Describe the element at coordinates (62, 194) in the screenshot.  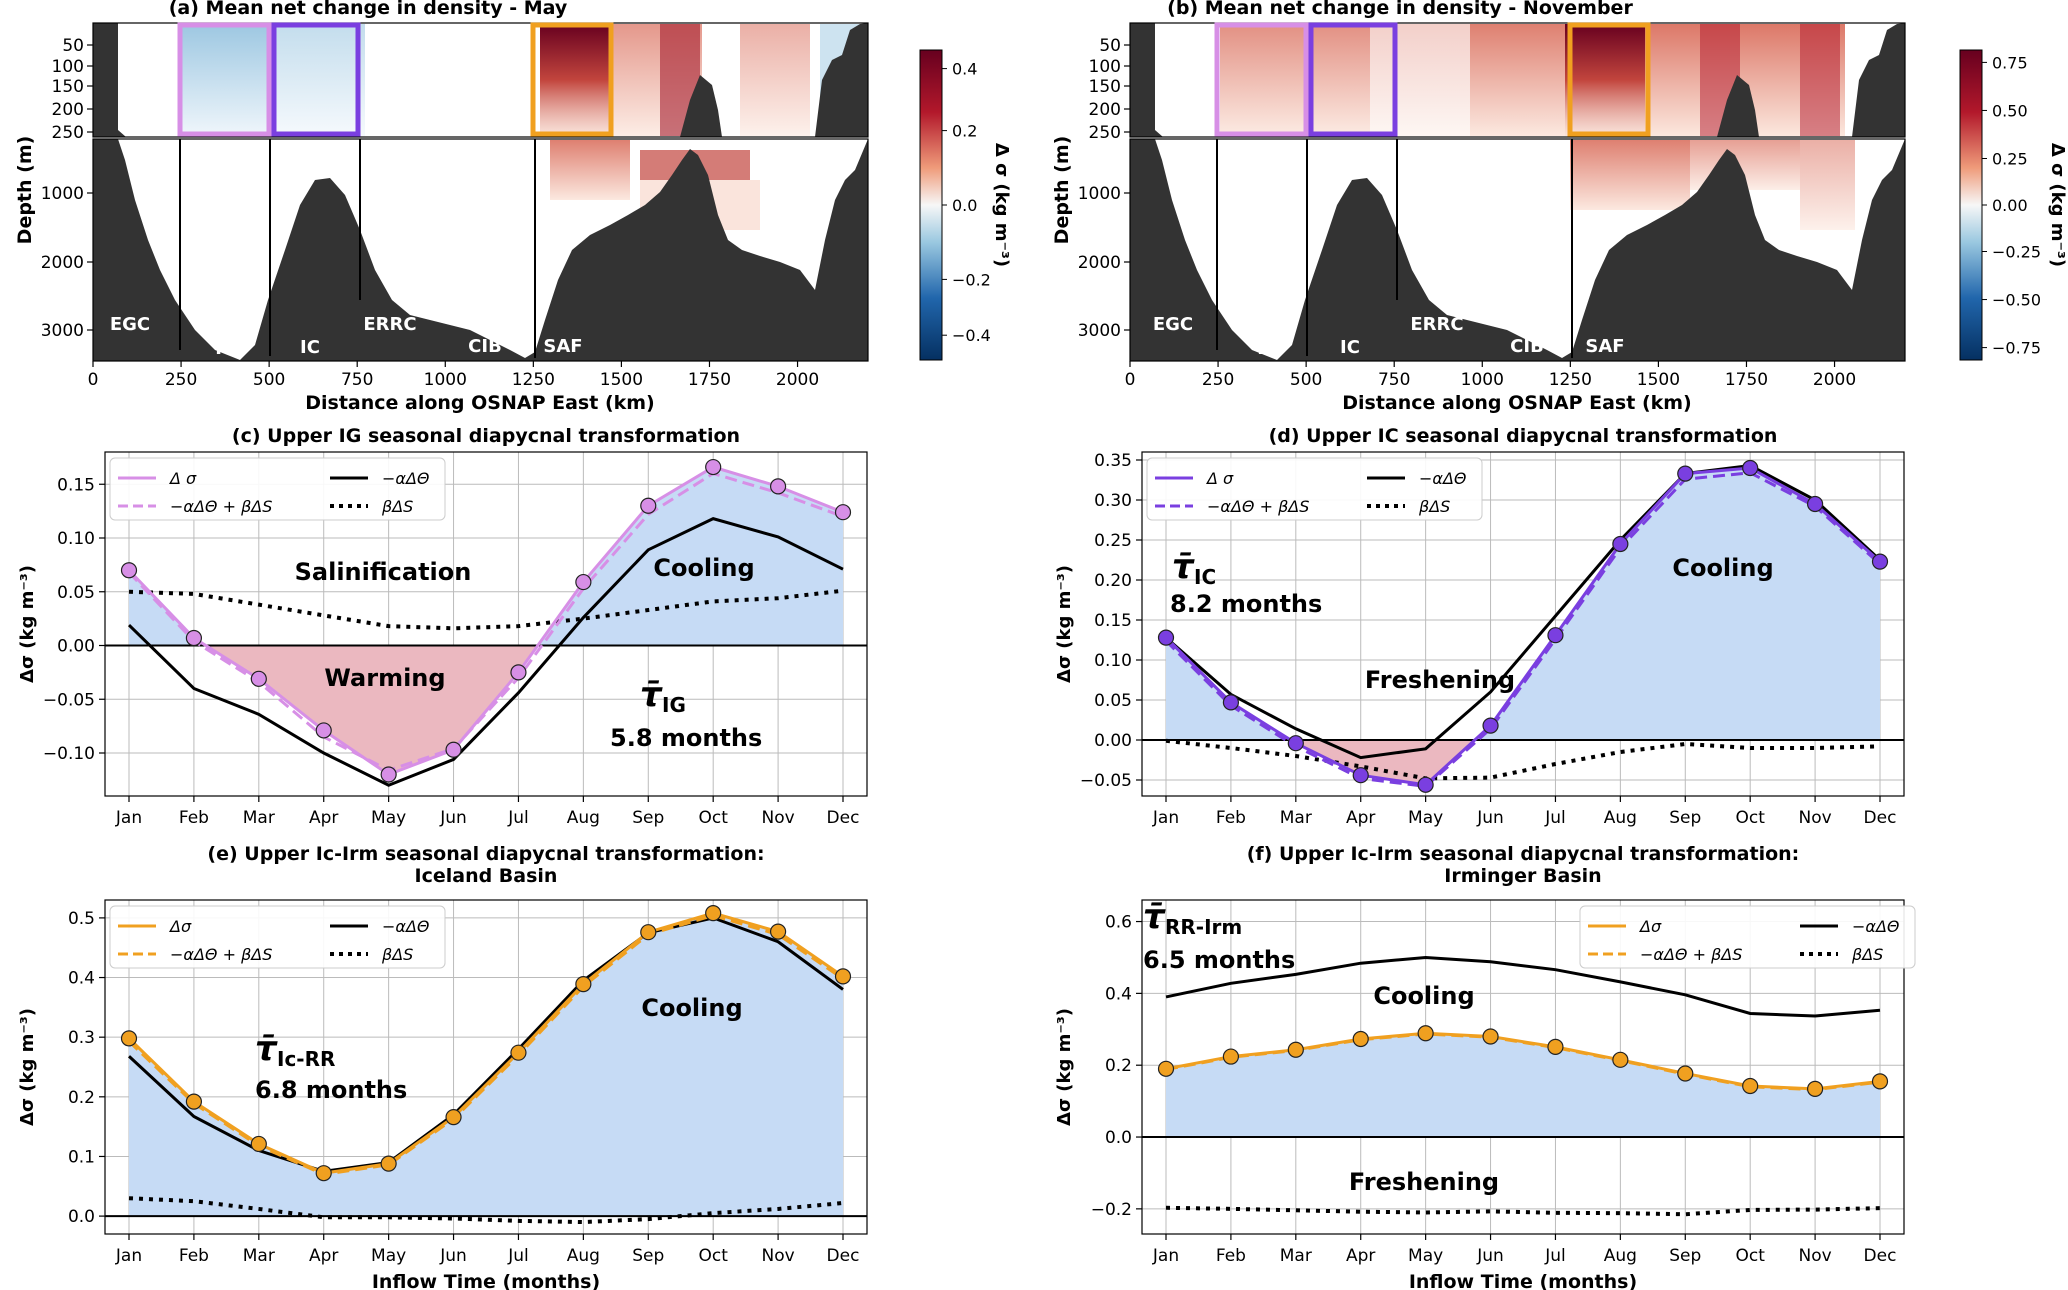
I see `depth-tick-label: 1000` at that location.